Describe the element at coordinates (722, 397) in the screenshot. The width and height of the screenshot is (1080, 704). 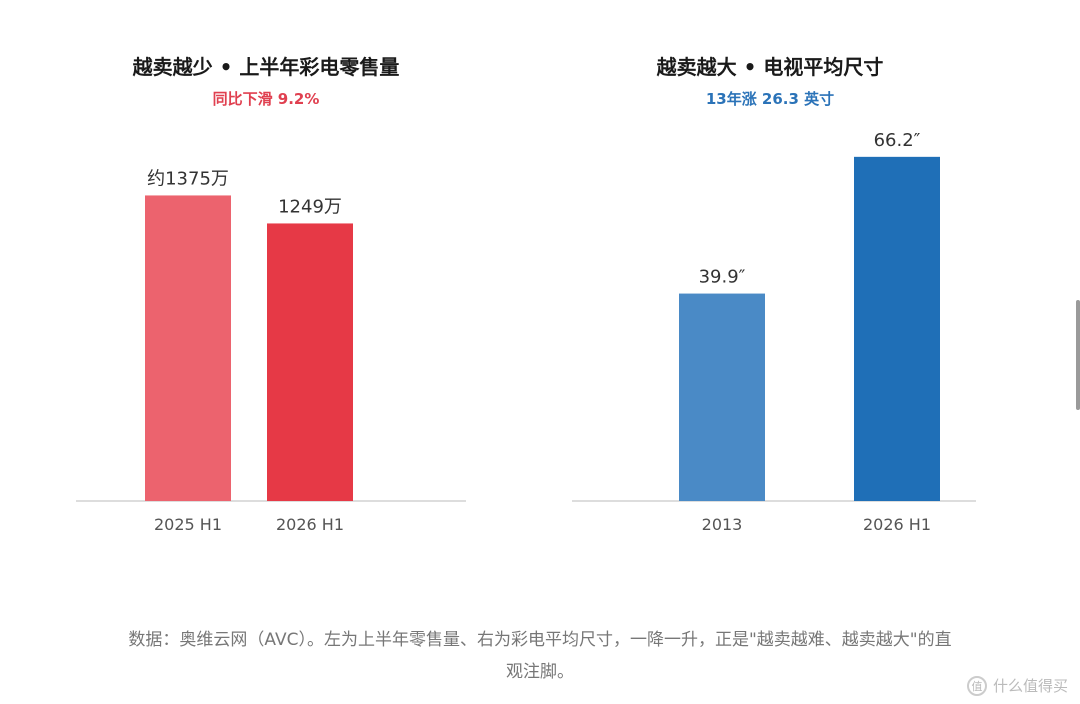
I see `bar-2013` at that location.